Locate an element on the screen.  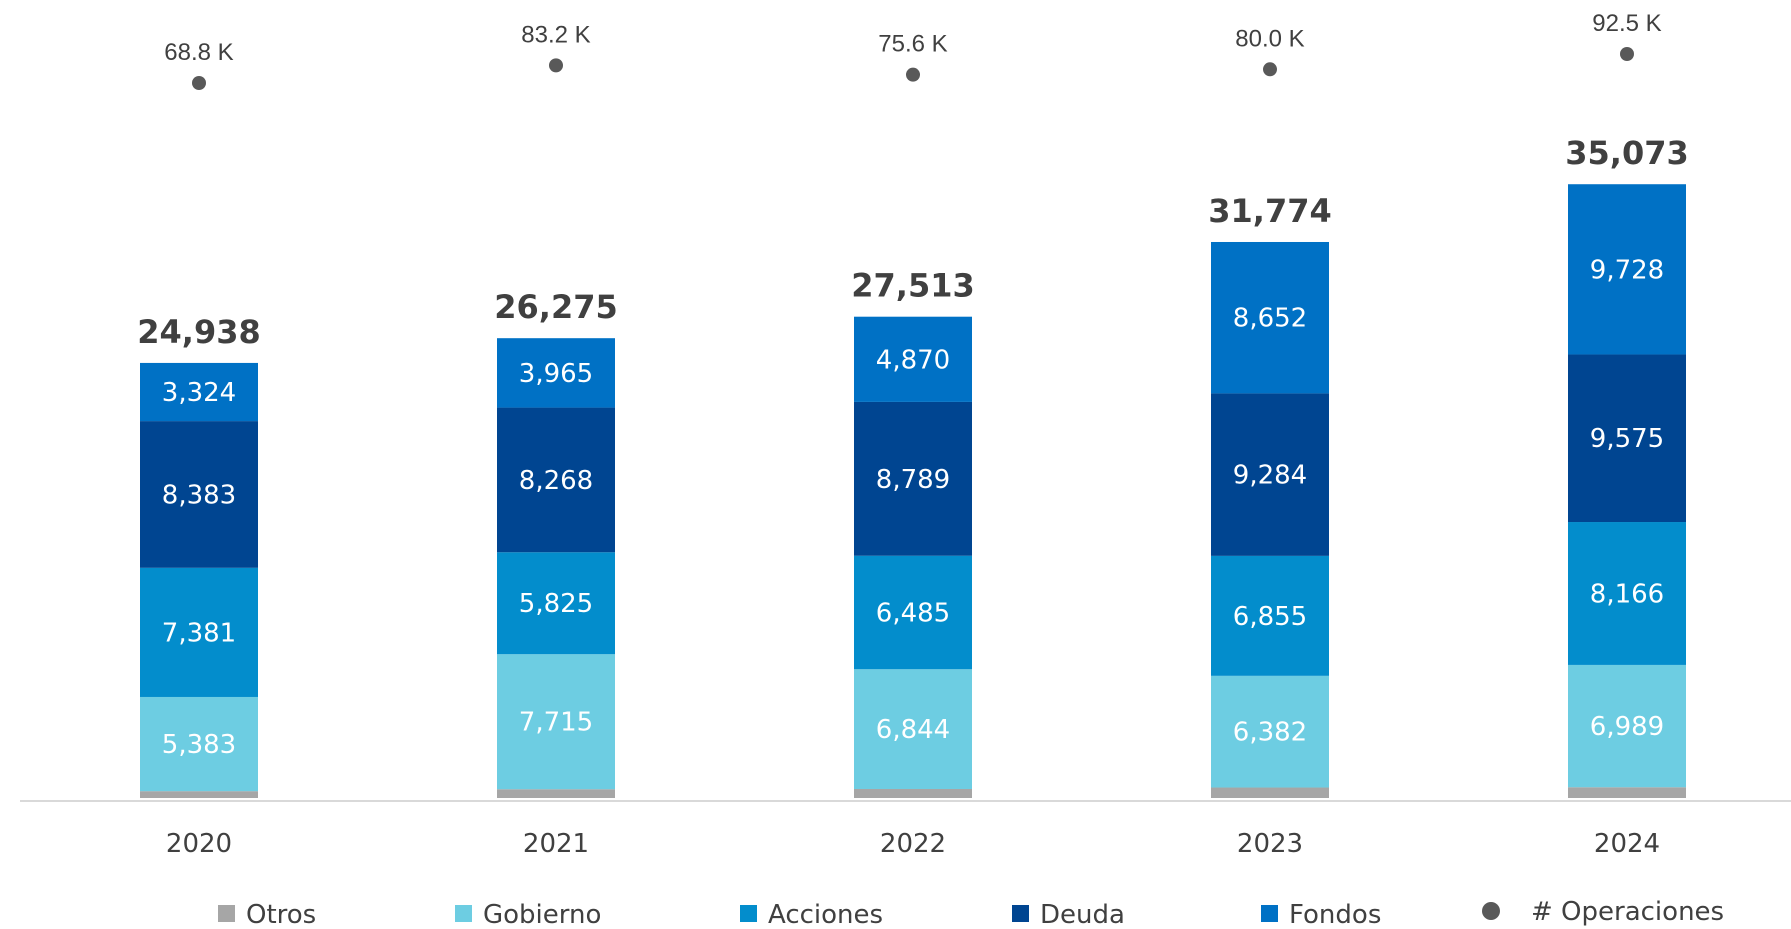
bar-segment-gobierno-2021 is located at coordinates (556, 722).